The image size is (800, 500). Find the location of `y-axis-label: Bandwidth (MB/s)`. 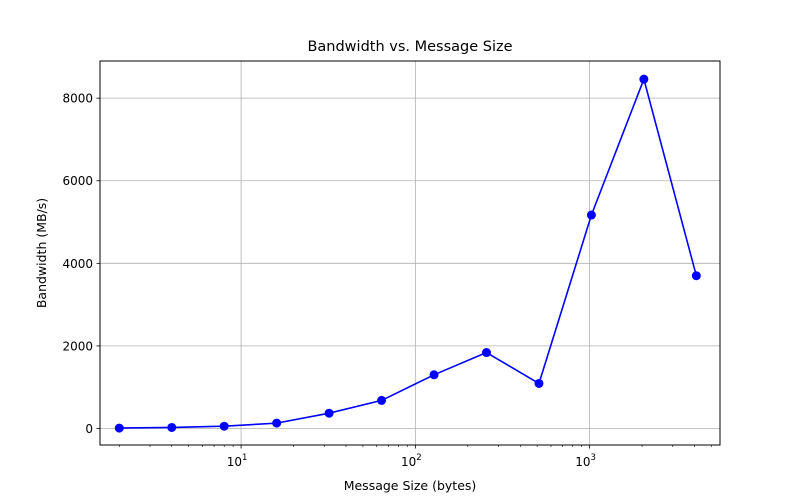

y-axis-label: Bandwidth (MB/s) is located at coordinates (41, 253).